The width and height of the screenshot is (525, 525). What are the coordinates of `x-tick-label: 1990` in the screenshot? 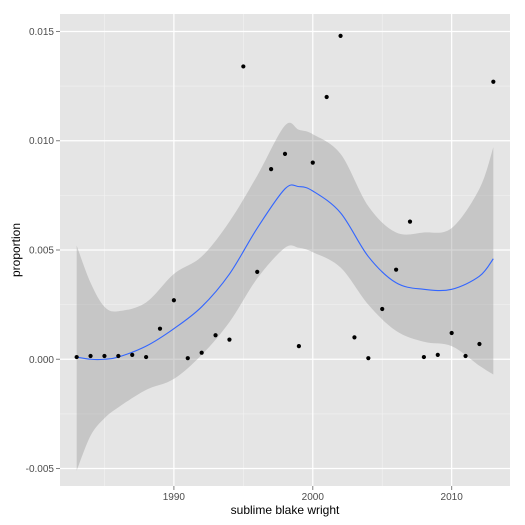 It's located at (174, 497).